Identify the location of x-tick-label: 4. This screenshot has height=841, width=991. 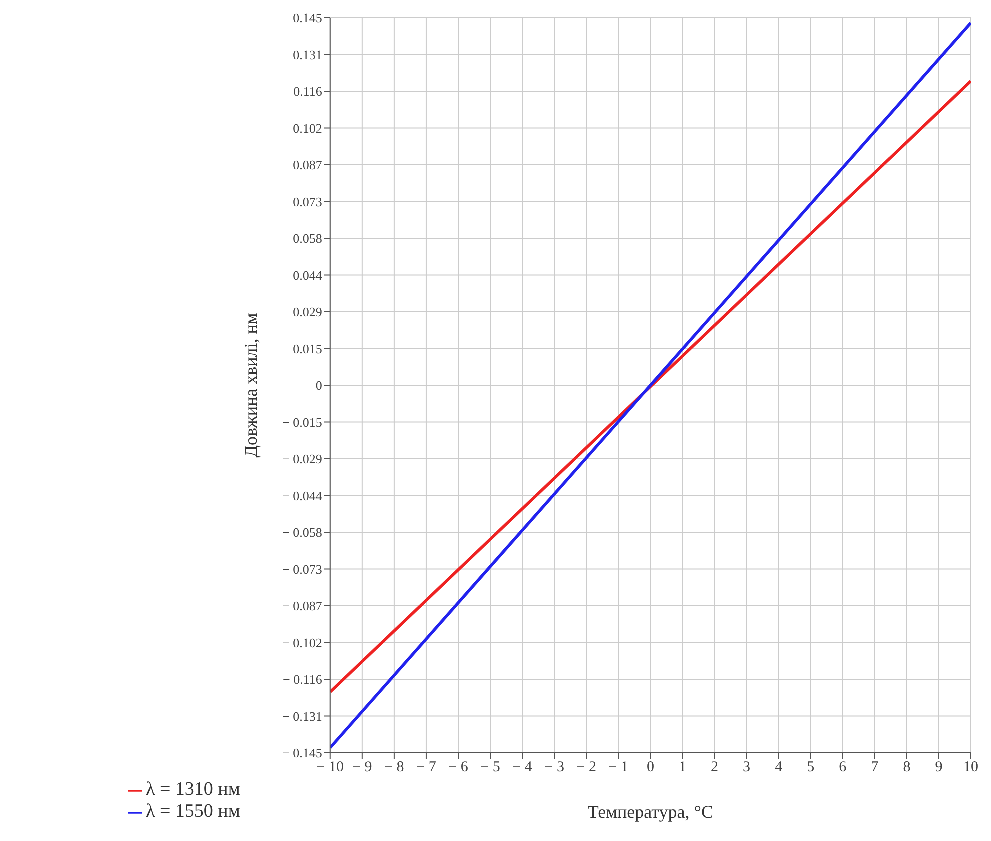
(779, 768).